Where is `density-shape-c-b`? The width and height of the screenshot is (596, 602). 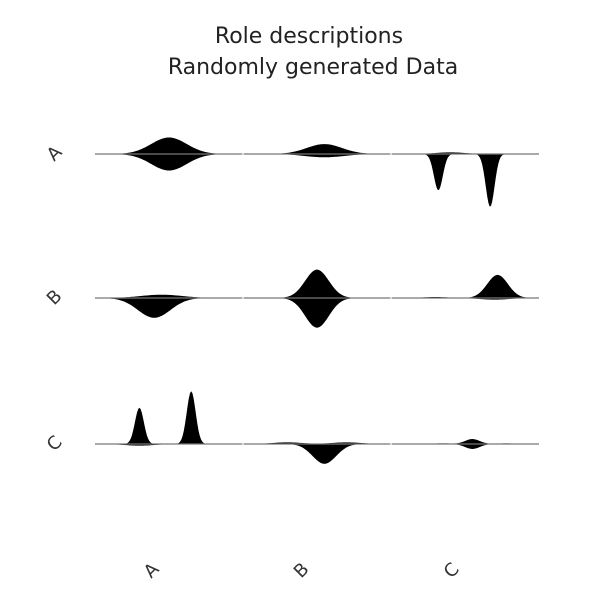 density-shape-c-b is located at coordinates (317, 453).